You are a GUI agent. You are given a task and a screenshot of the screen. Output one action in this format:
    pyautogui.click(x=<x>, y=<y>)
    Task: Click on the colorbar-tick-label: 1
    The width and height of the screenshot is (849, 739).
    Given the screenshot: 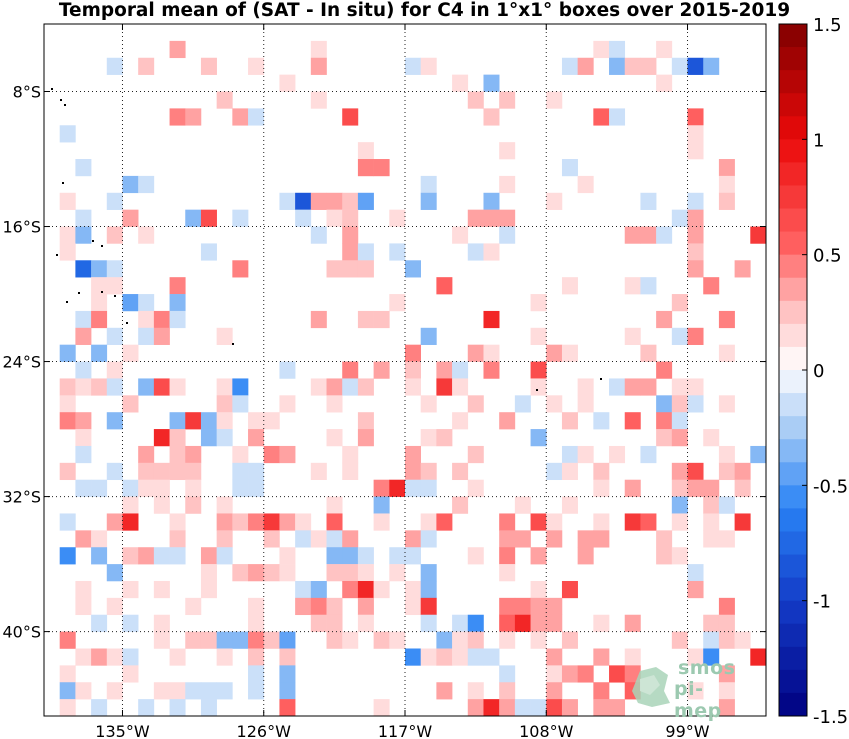 What is the action you would take?
    pyautogui.click(x=818, y=140)
    